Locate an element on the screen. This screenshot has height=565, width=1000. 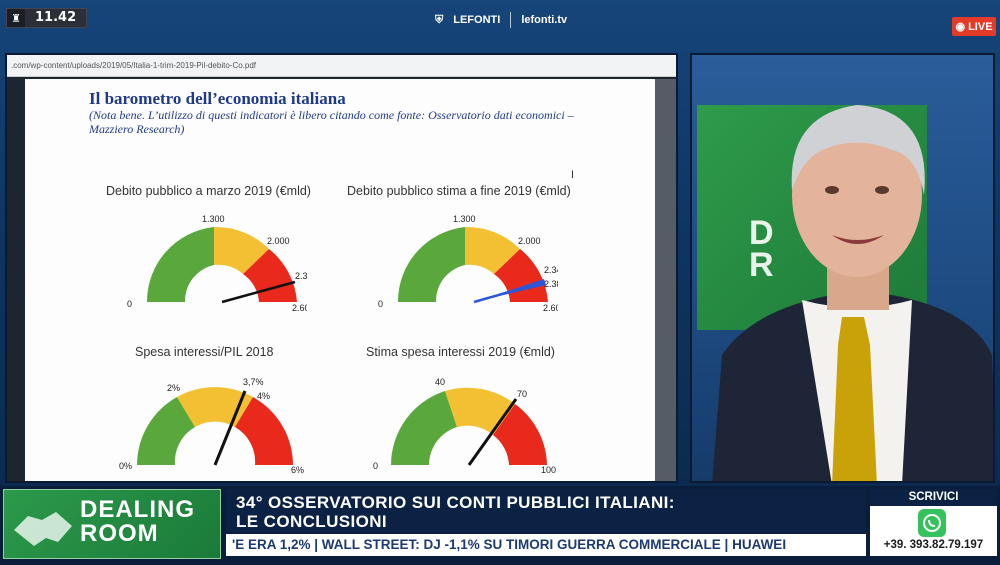
gauge-debito-fine: 0 1.300 2.000 2.349 2.385 2.600 is located at coordinates (468, 263).